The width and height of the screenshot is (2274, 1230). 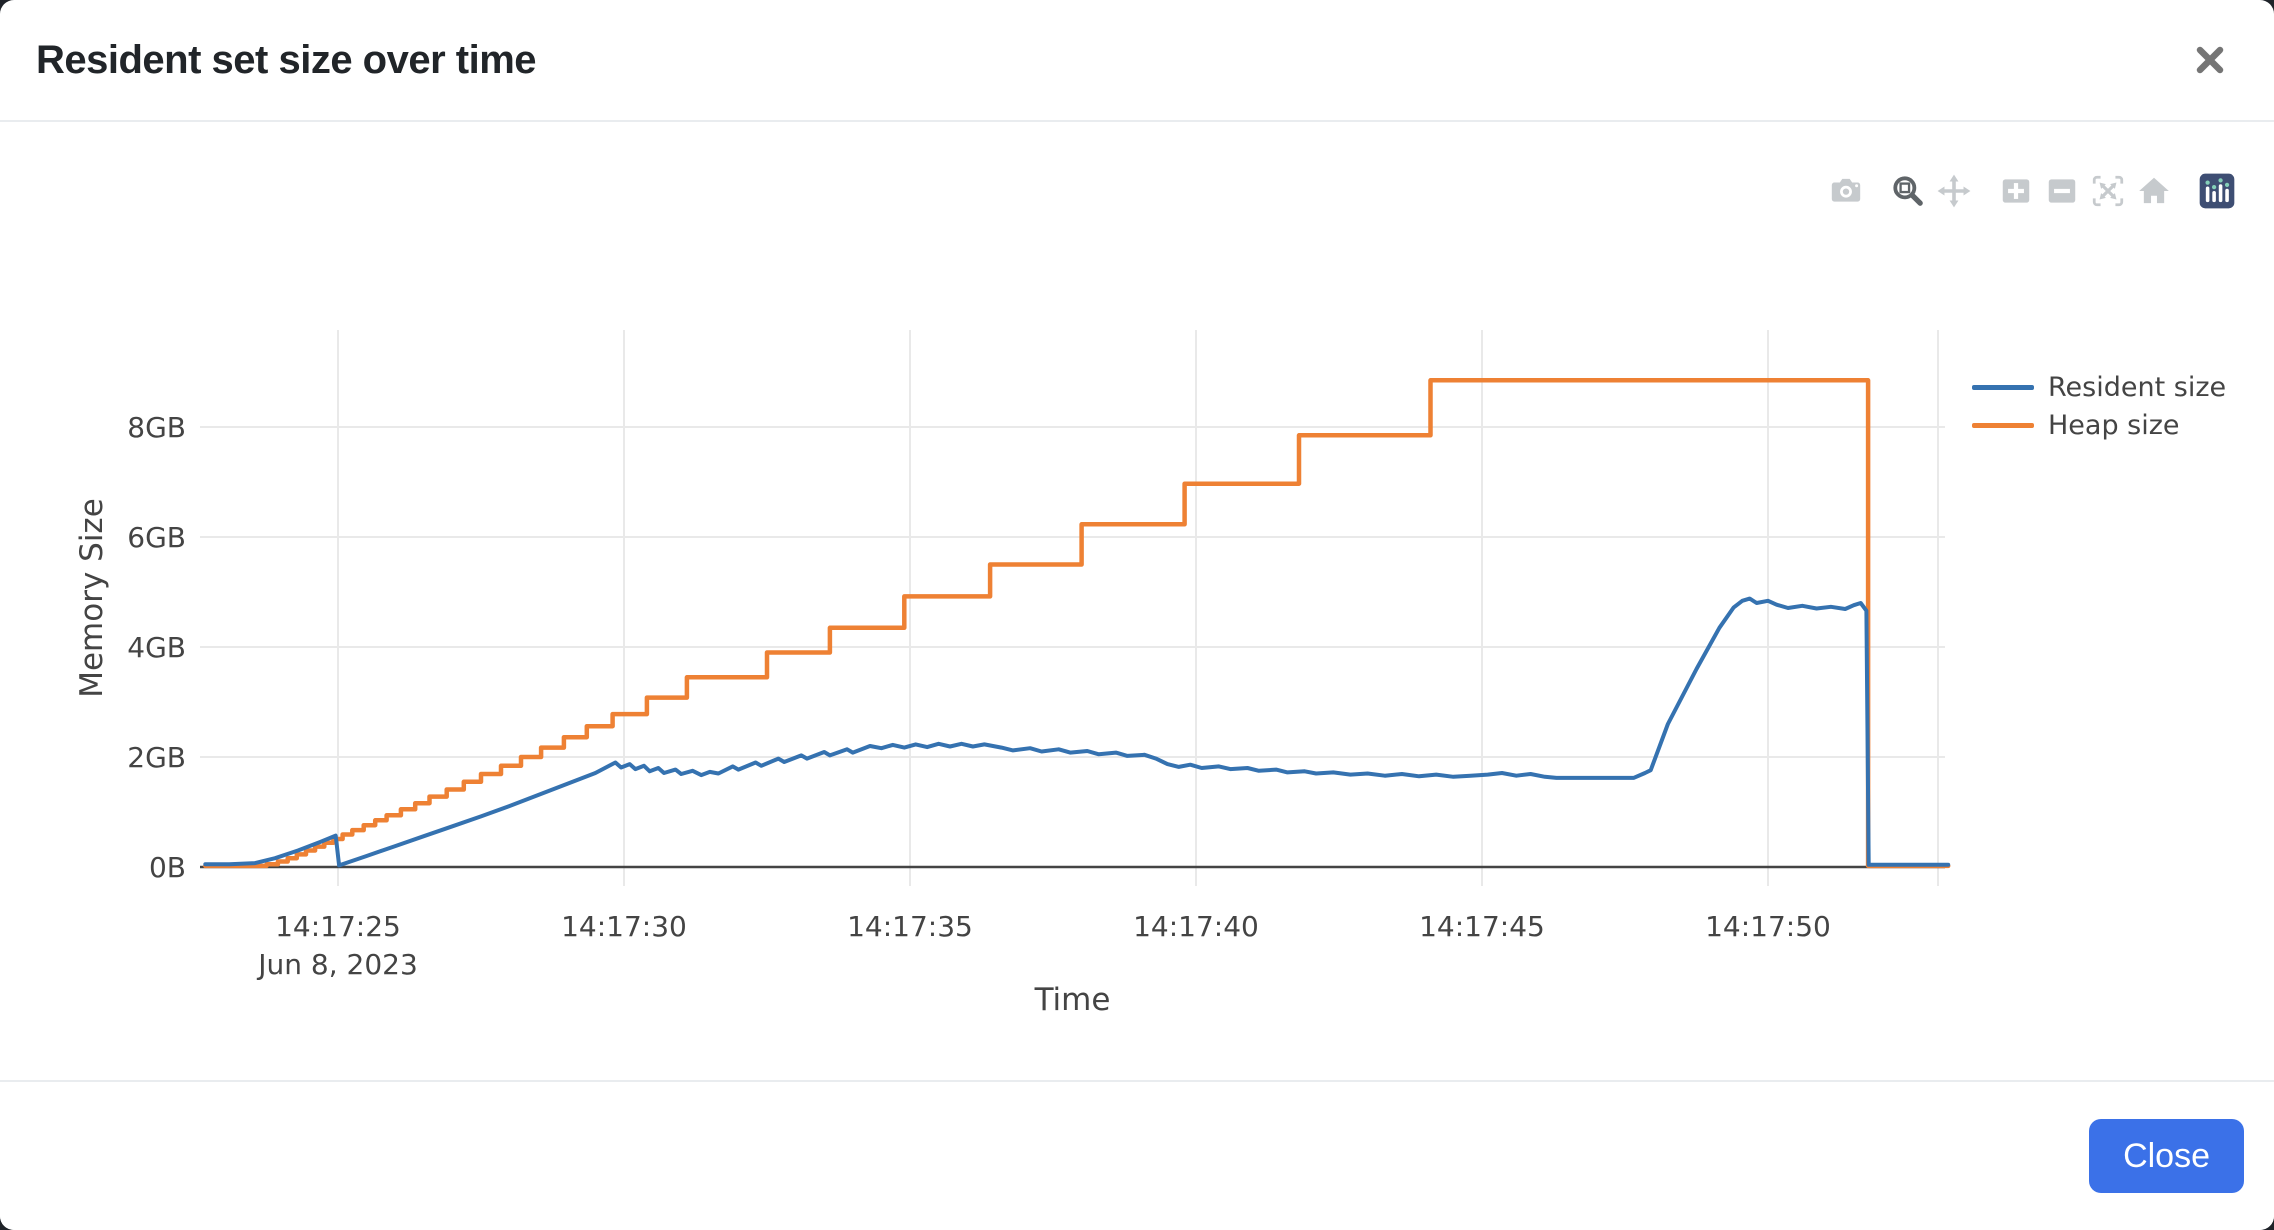 I want to click on zoom-icon, so click(x=1908, y=191).